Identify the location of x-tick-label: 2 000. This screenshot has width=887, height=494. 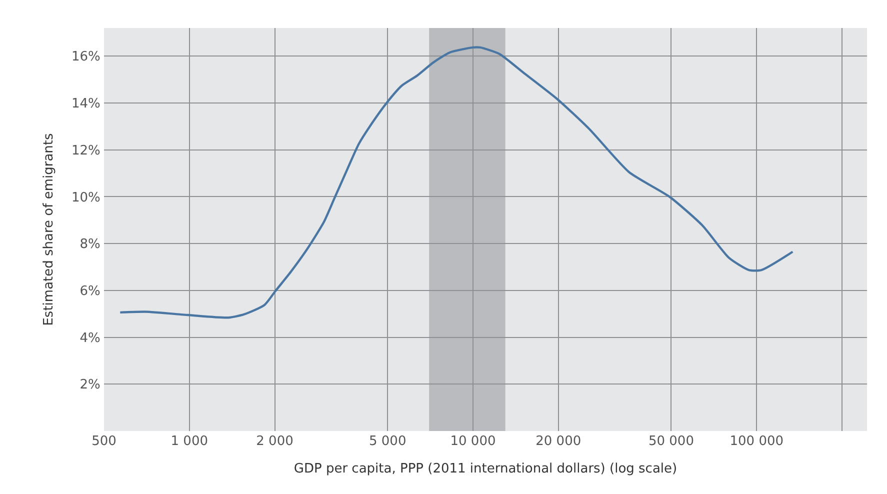
(275, 441).